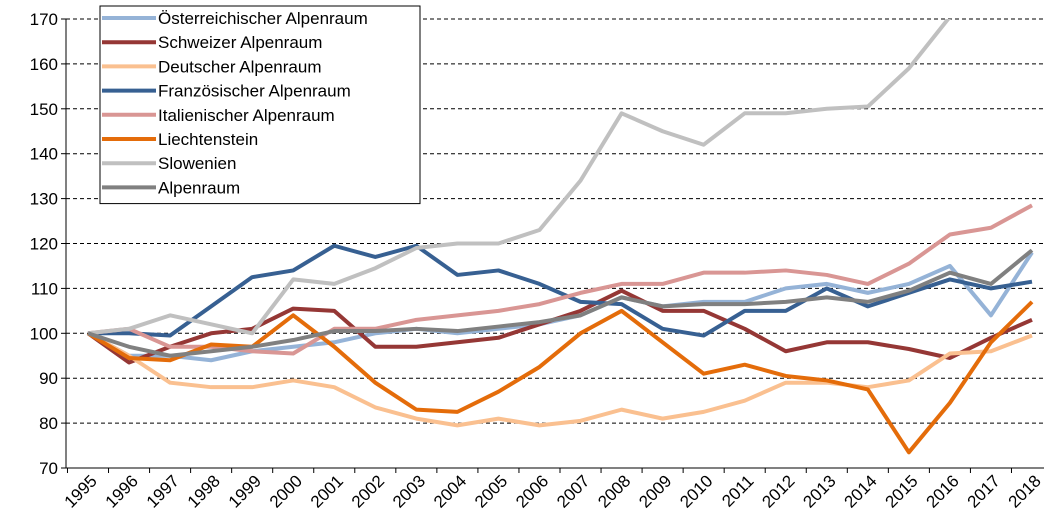 This screenshot has height=531, width=1047. Describe the element at coordinates (199, 187) in the screenshot. I see `legend-label: Alpenraum` at that location.